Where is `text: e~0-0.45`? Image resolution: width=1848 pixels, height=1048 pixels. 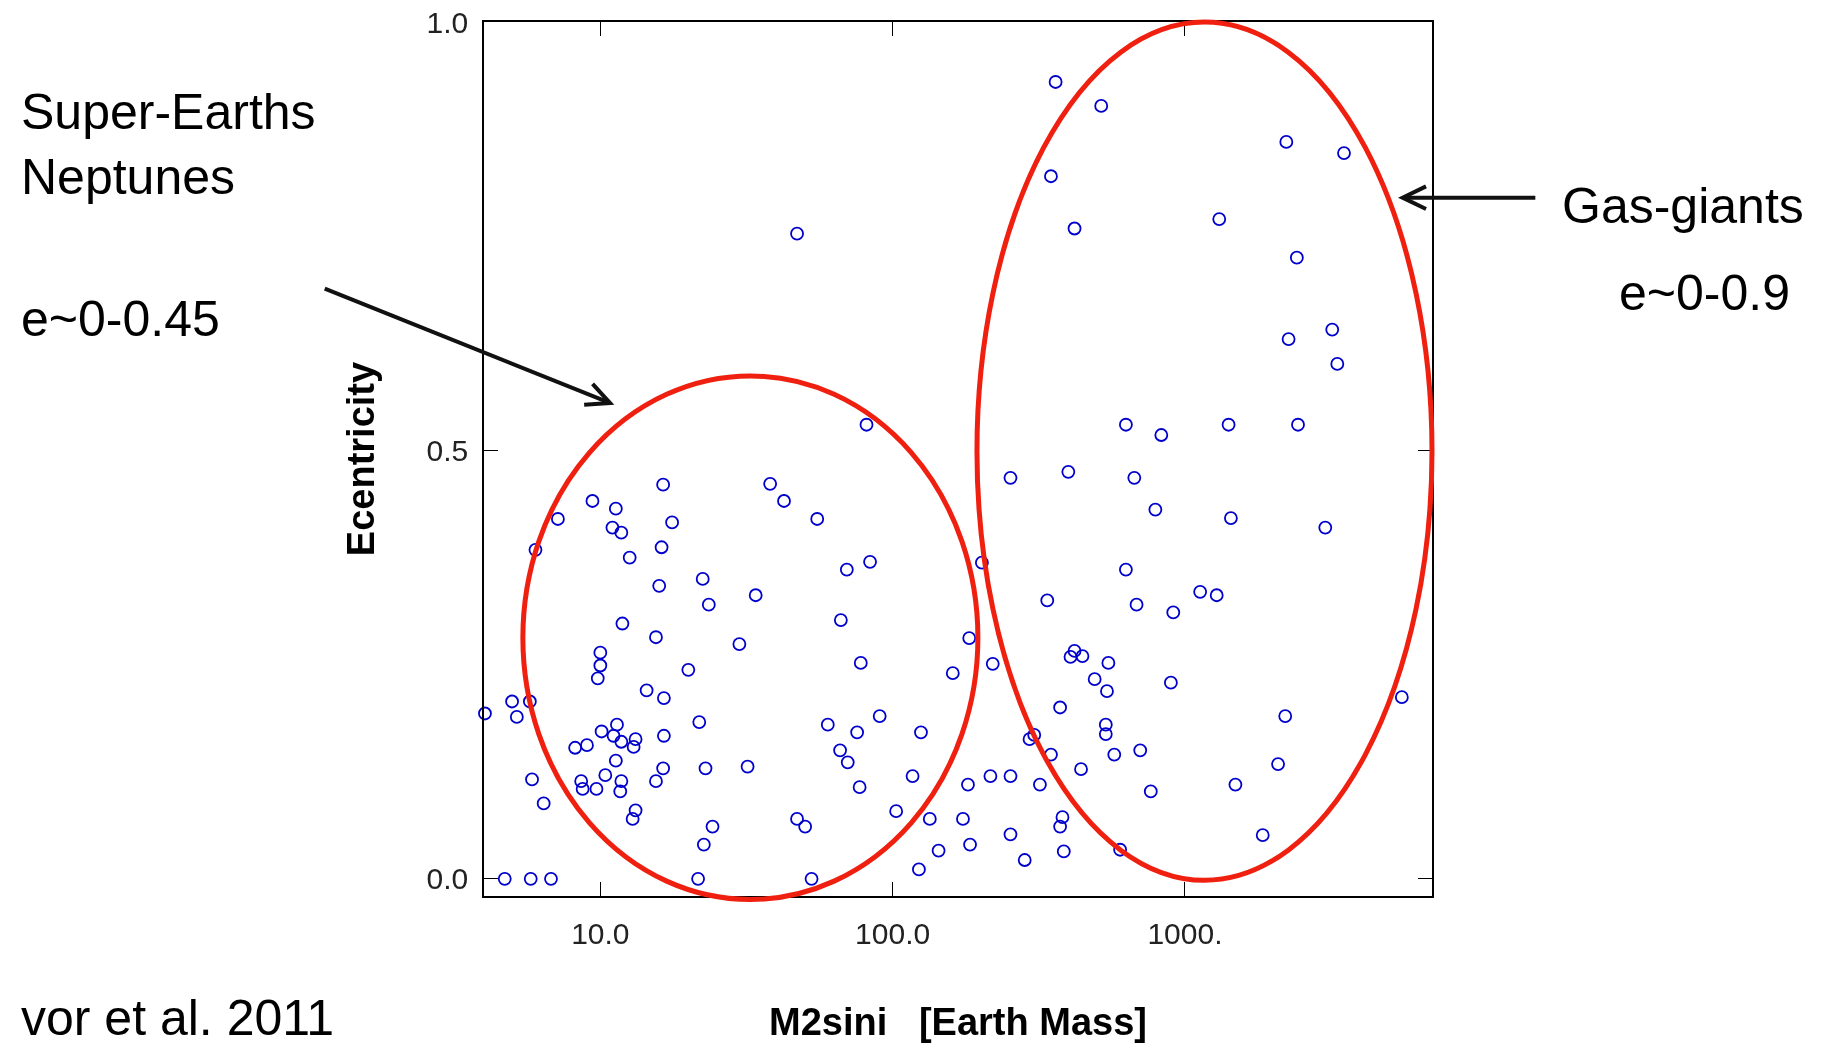 text: e~0-0.45 is located at coordinates (120, 319).